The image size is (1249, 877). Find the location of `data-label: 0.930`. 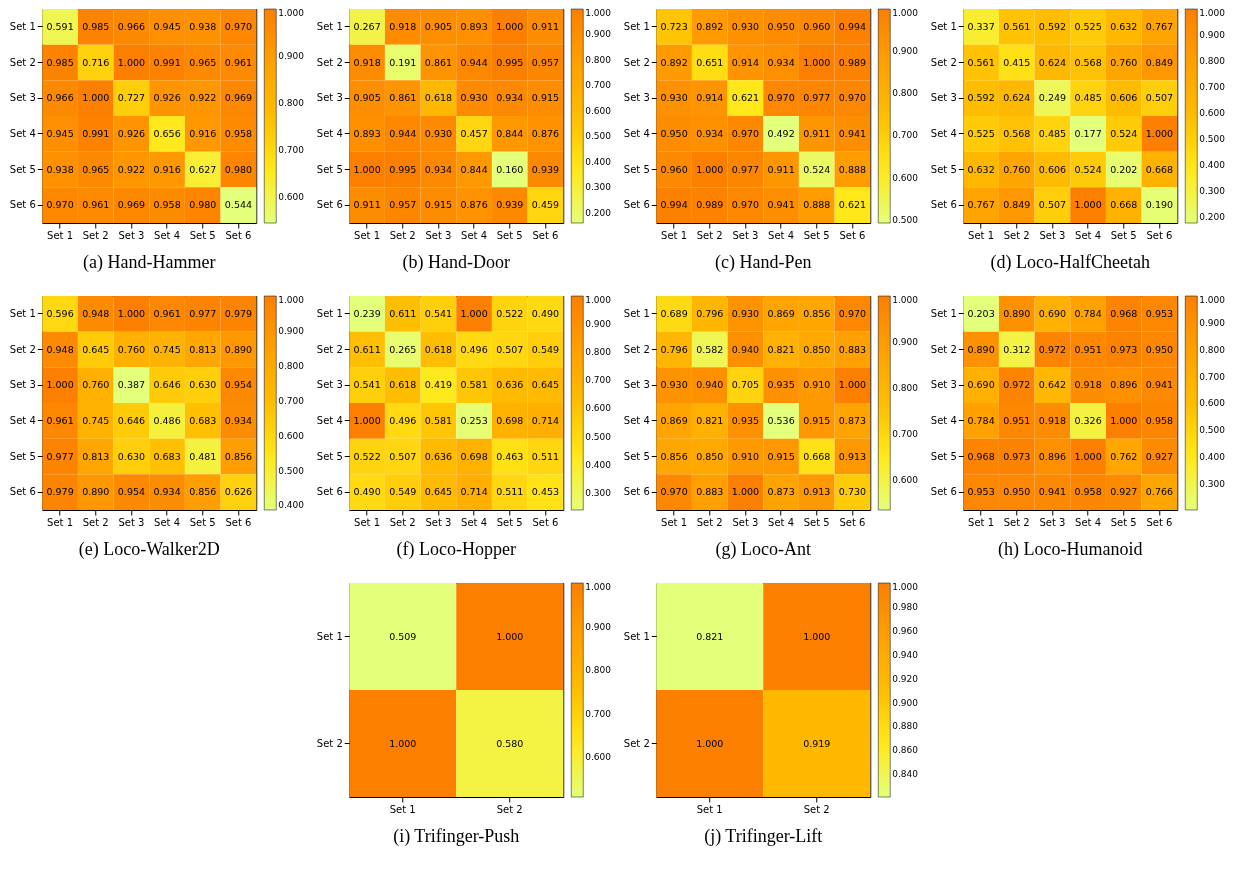

data-label: 0.930 is located at coordinates (474, 98).